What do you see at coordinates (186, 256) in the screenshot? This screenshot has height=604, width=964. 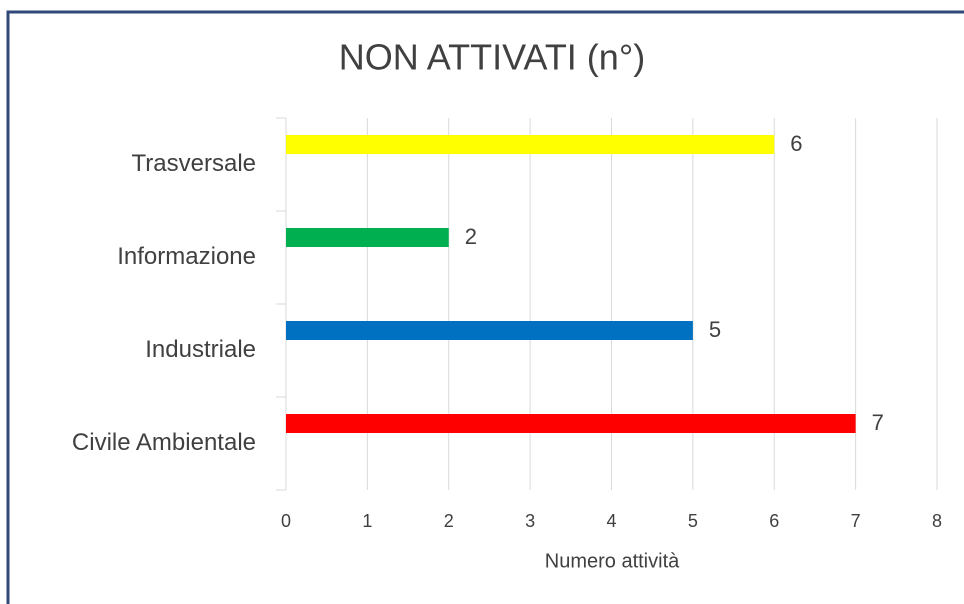 I see `y-tick-label: Informazione` at bounding box center [186, 256].